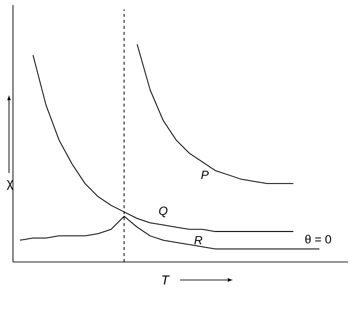 This screenshot has height=323, width=360. What do you see at coordinates (205, 174) in the screenshot?
I see `series-label: P` at bounding box center [205, 174].